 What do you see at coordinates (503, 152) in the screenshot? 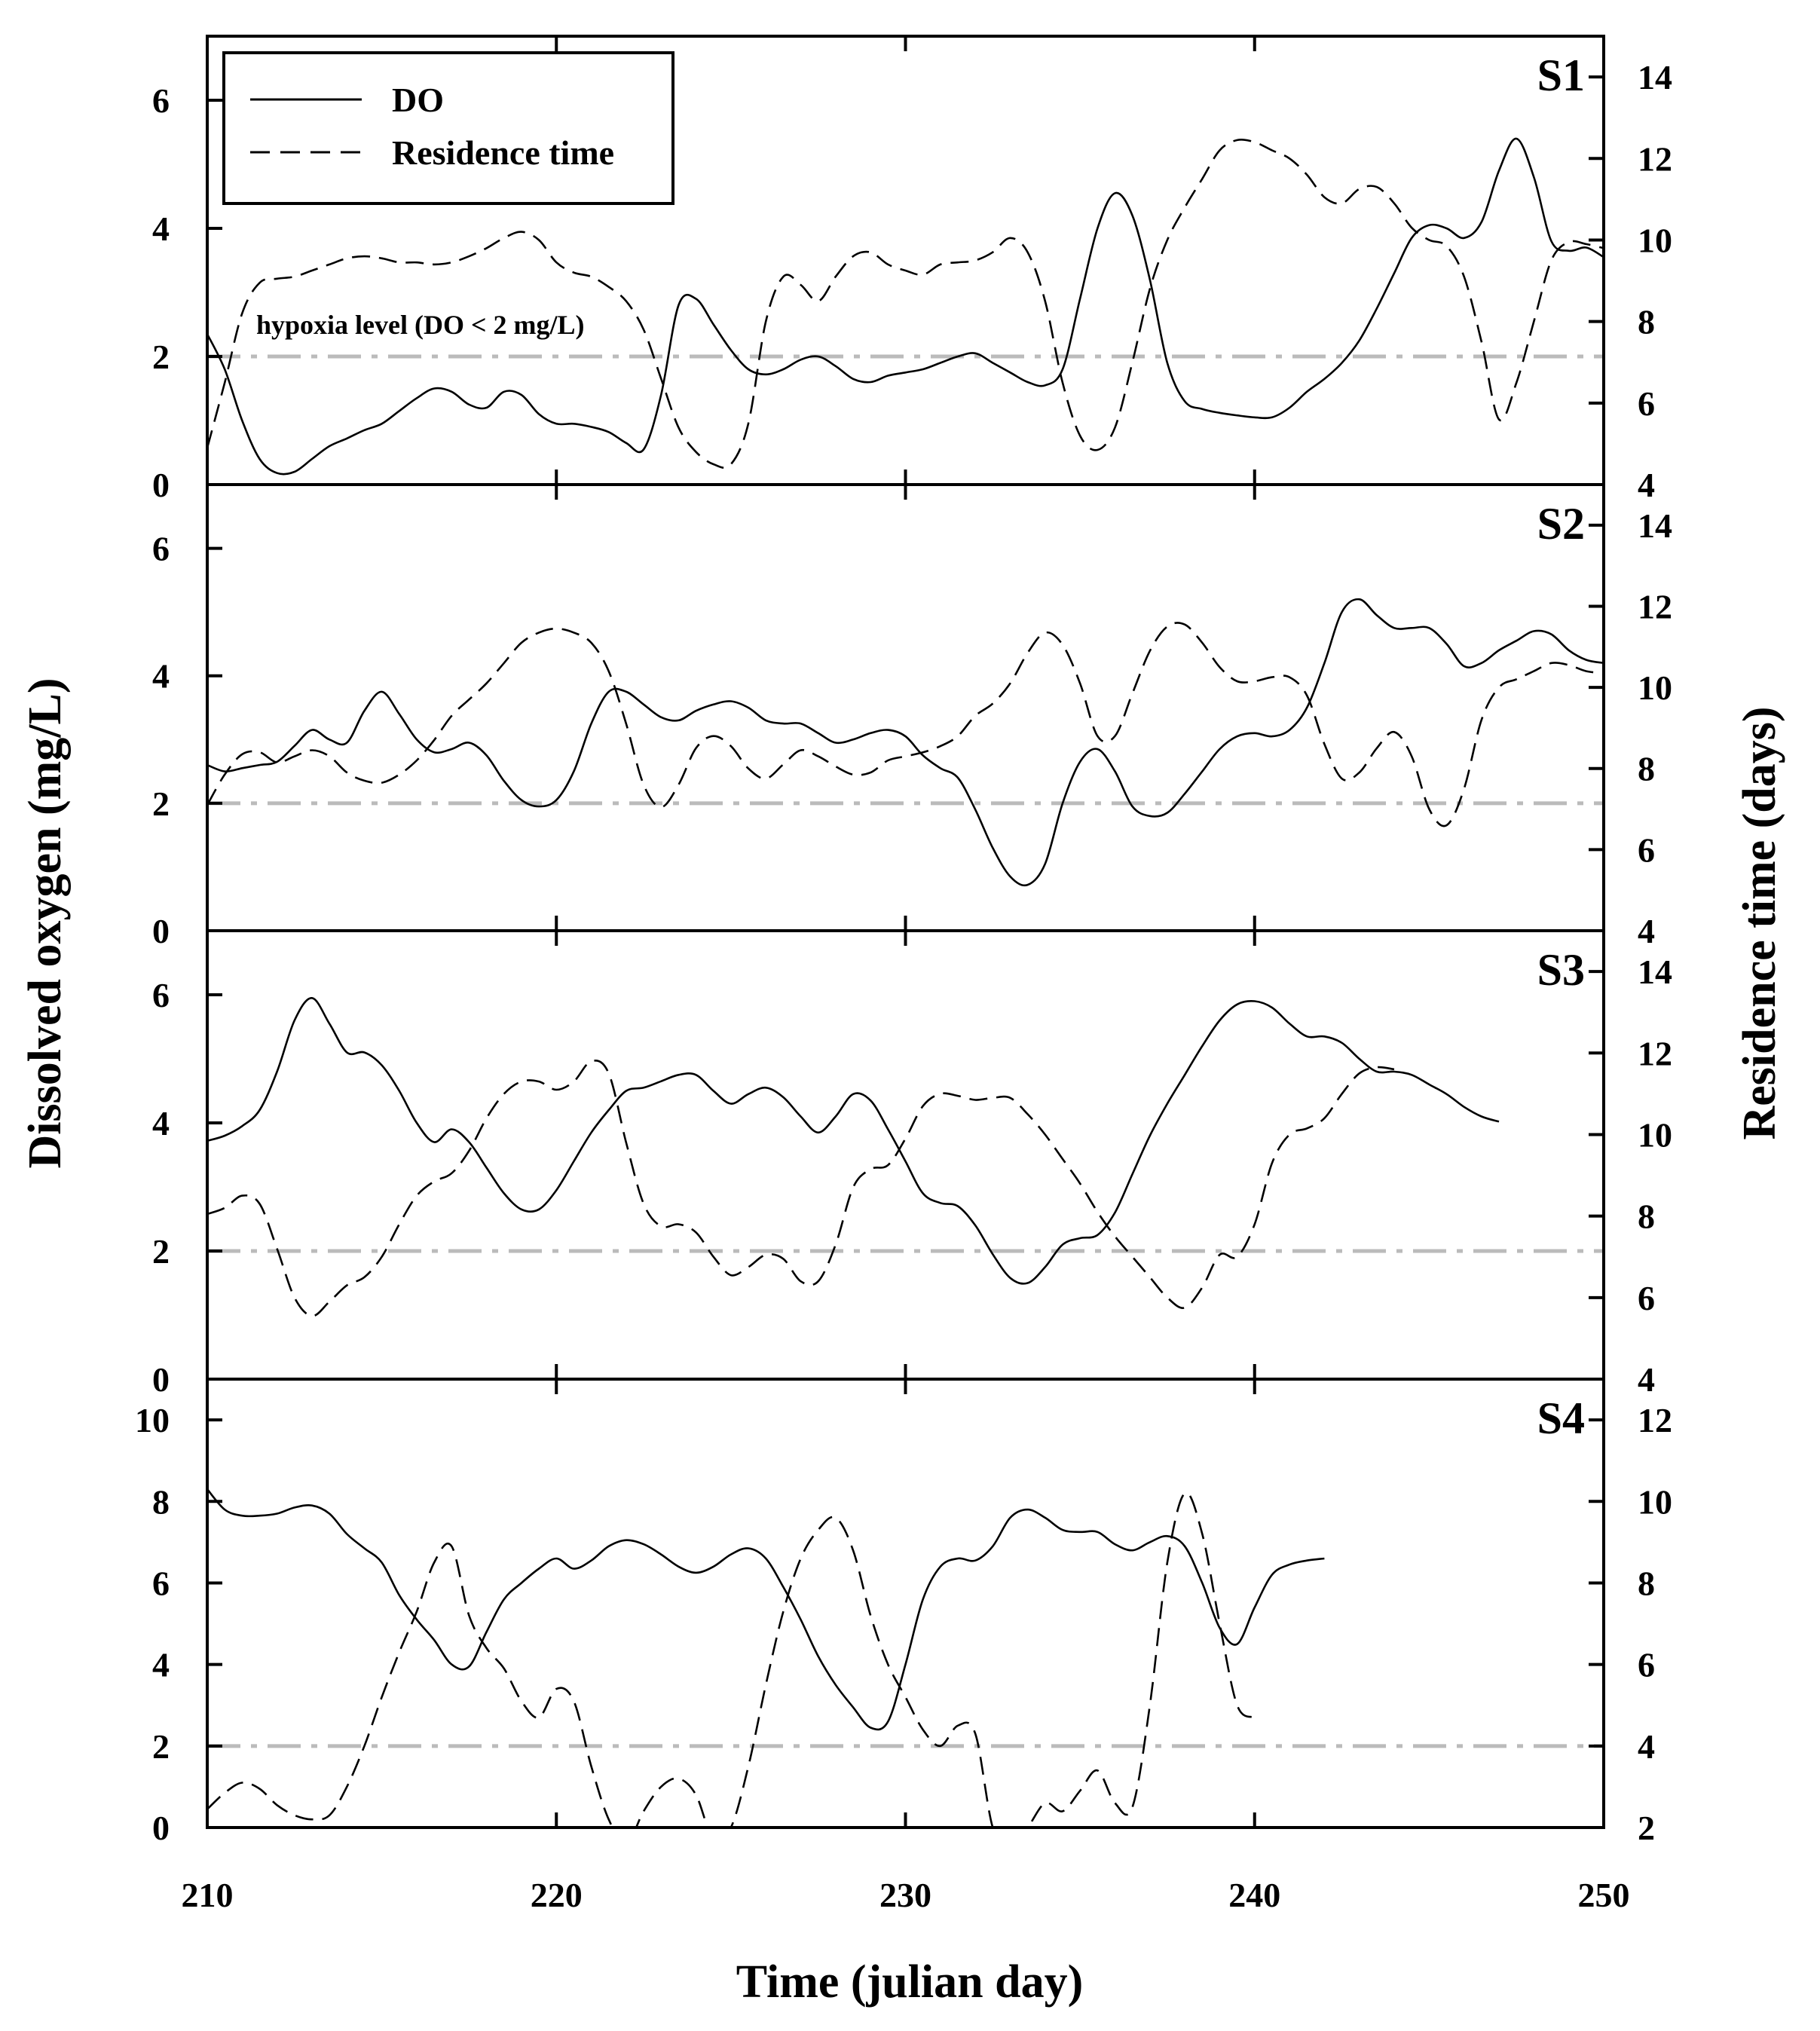
I see `legend-label-residence-time: Residence time` at bounding box center [503, 152].